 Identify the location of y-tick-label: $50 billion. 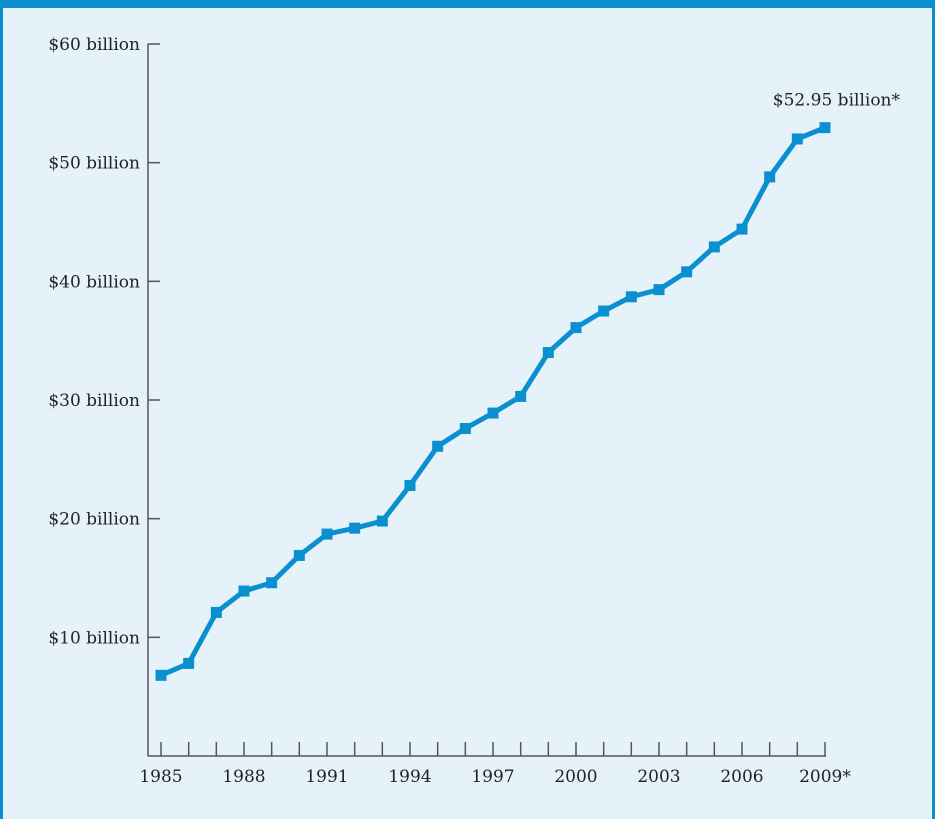
(94, 164).